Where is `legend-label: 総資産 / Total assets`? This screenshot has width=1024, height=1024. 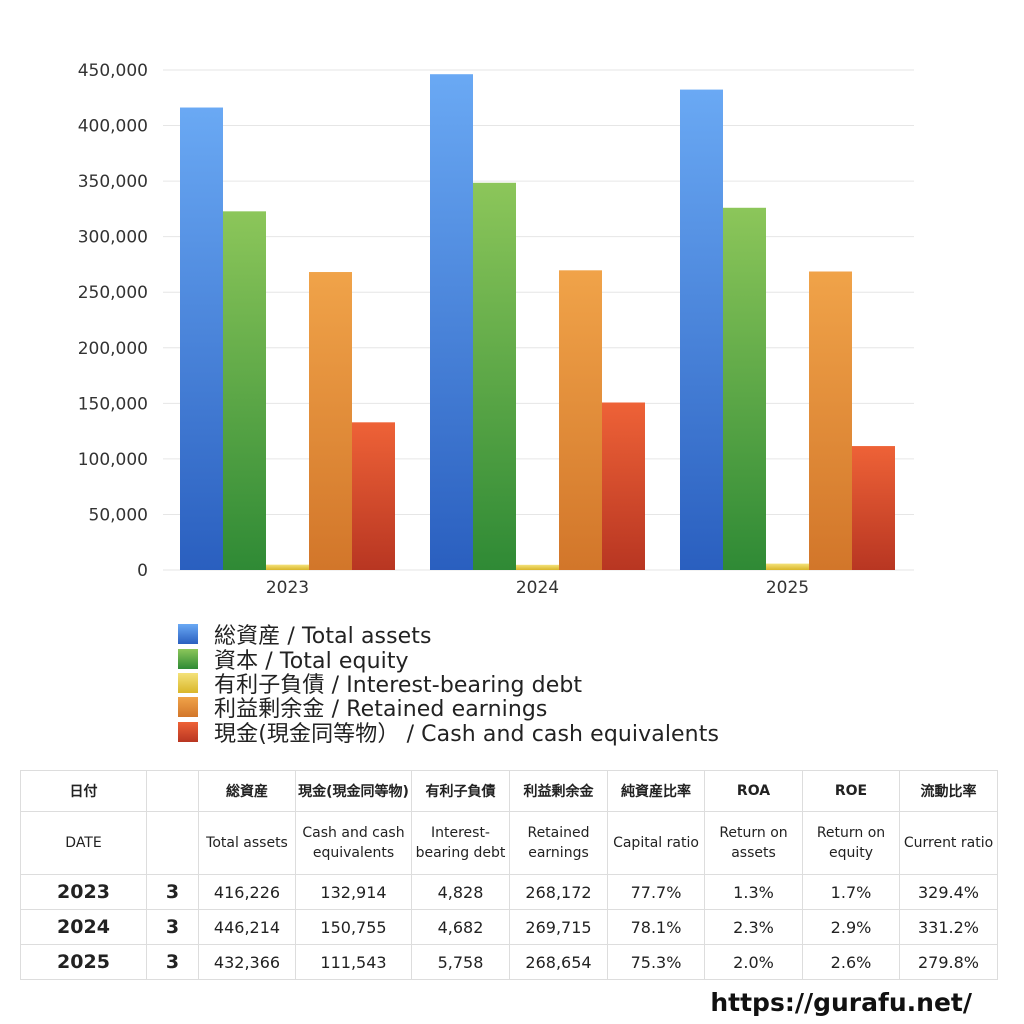
legend-label: 総資産 / Total assets is located at coordinates (323, 637).